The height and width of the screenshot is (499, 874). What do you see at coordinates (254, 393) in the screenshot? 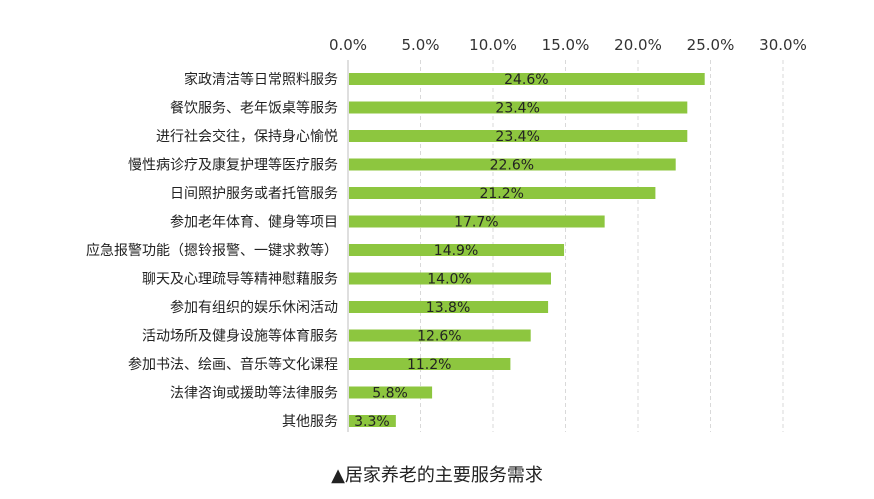
I see `category-label: 法律咨询或援助等法律服务` at bounding box center [254, 393].